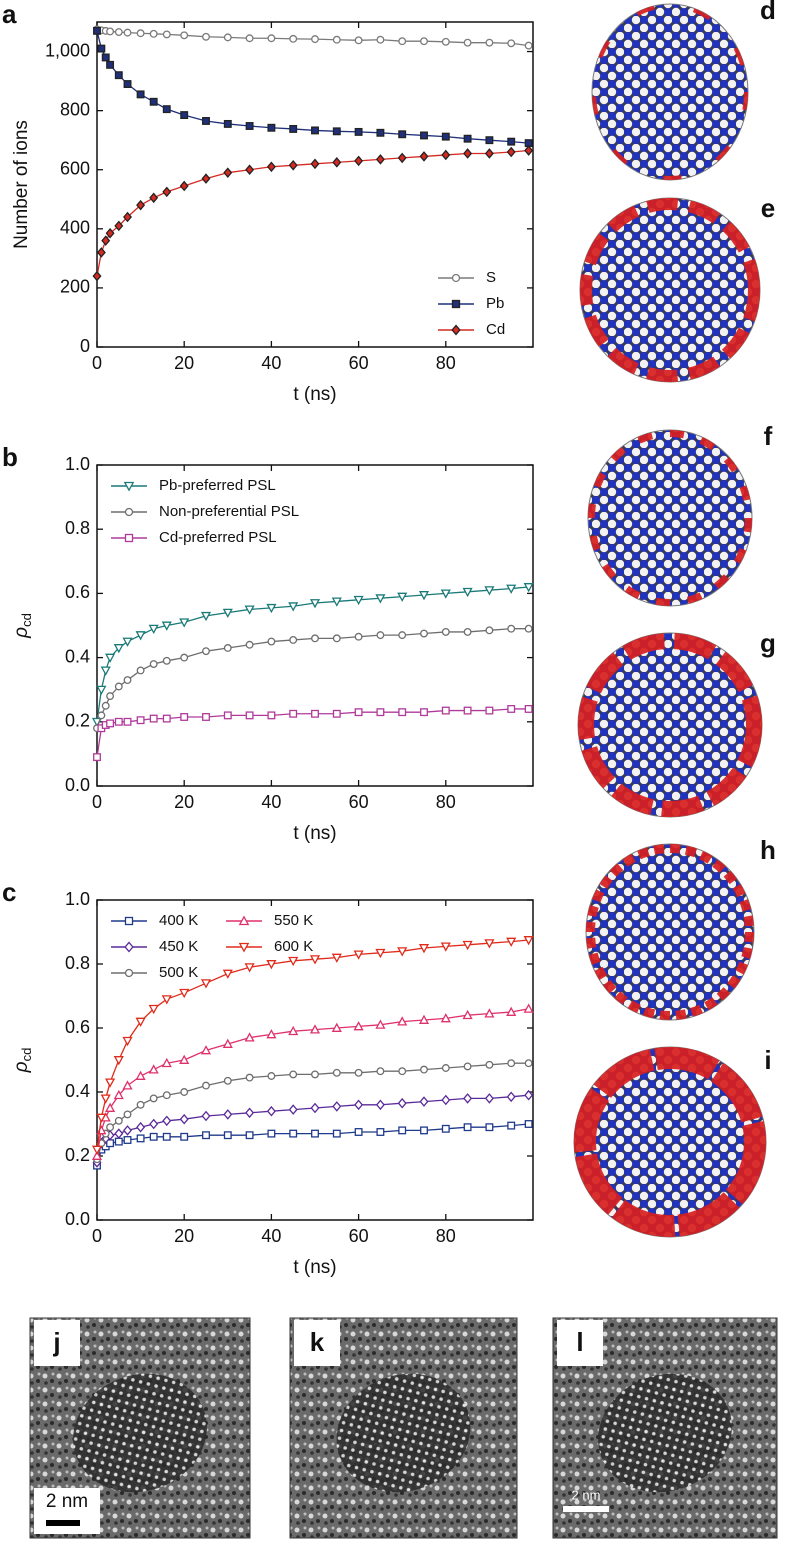 The width and height of the screenshot is (788, 1541). I want to click on panel-label: c, so click(9, 892).